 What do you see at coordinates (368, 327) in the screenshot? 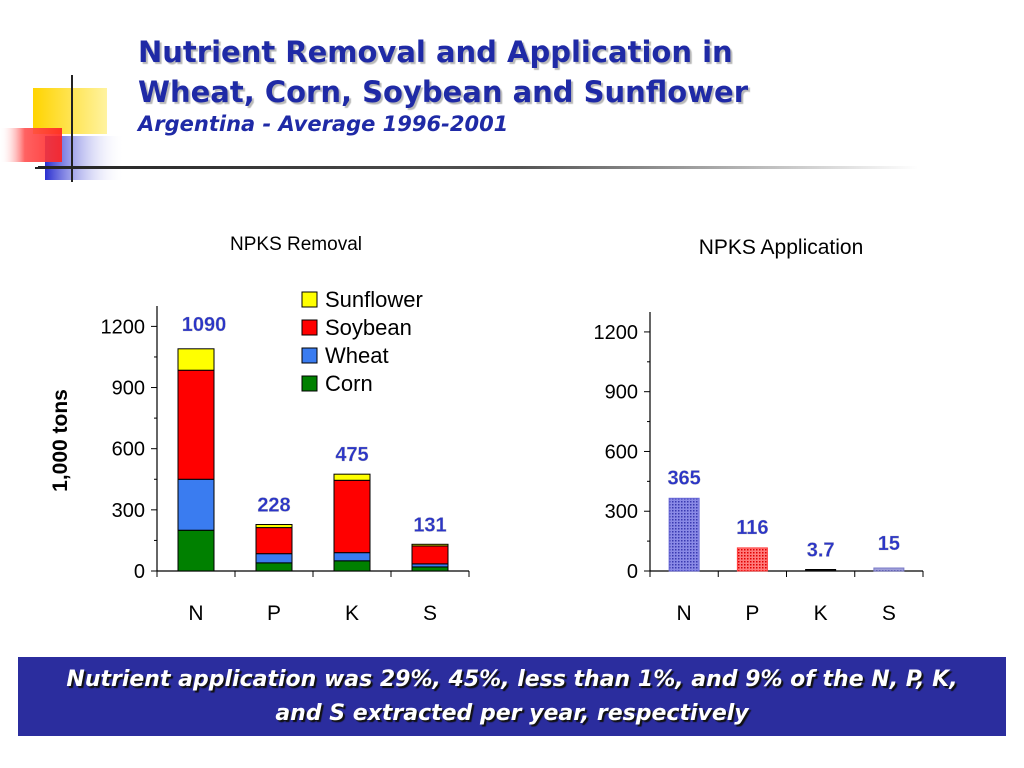
I see `legend-label-soybean: Soybean` at bounding box center [368, 327].